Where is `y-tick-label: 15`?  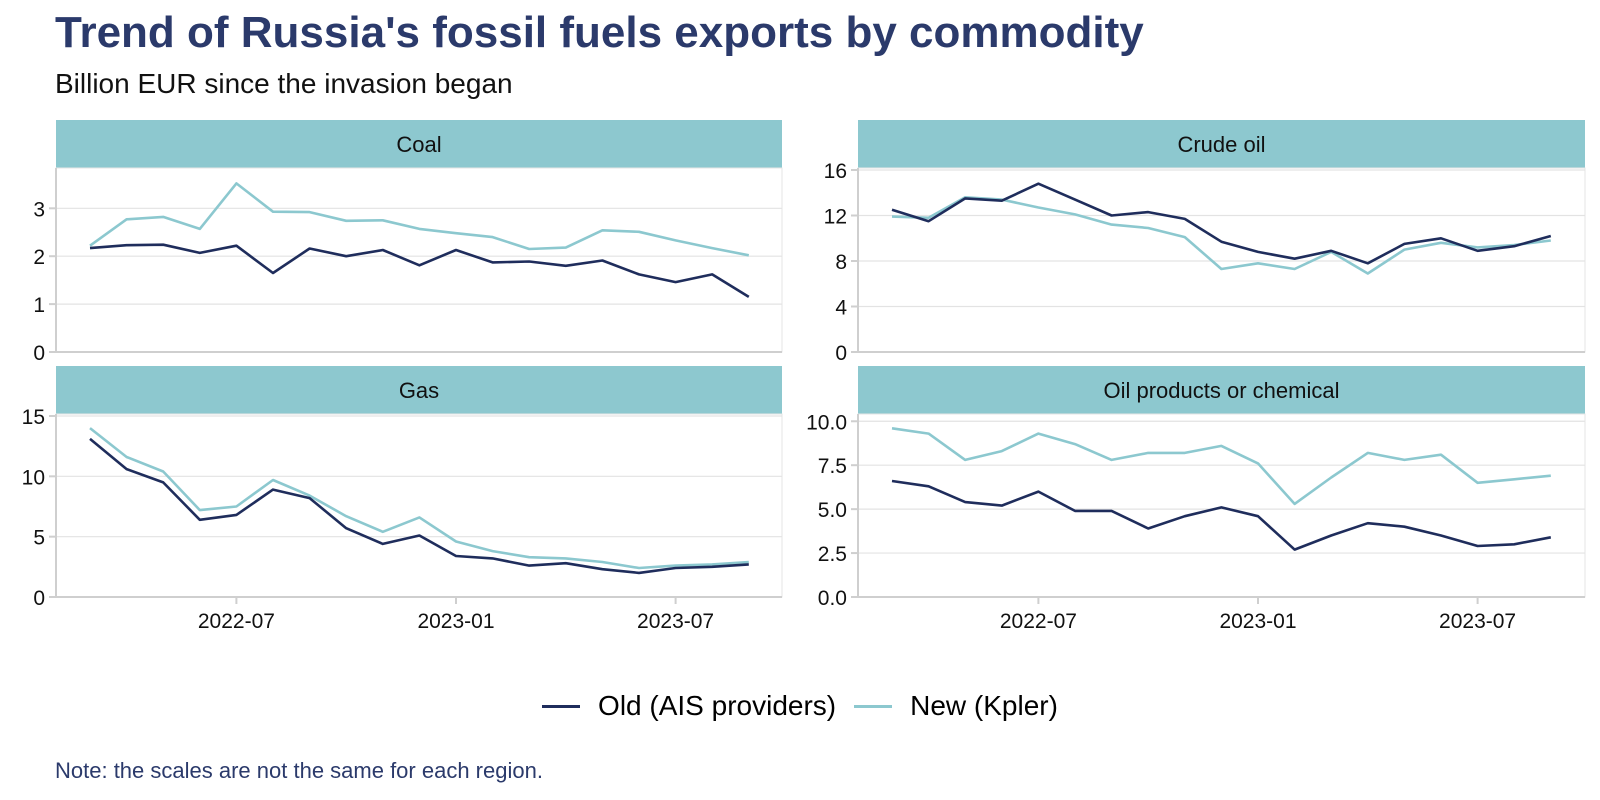
y-tick-label: 15 is located at coordinates (33, 417).